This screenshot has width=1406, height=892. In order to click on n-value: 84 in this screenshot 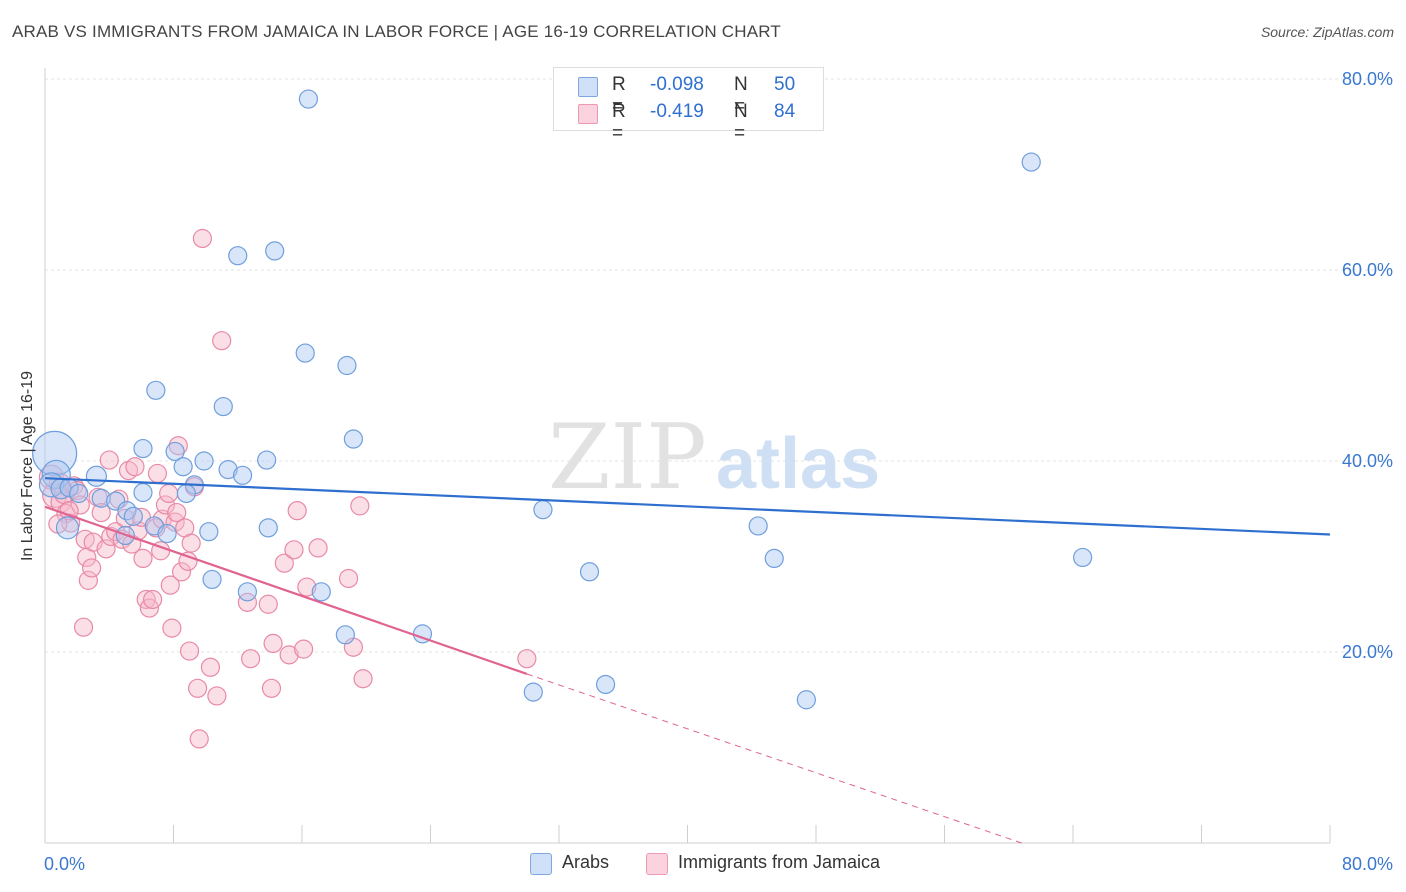, I will do `click(785, 111)`.